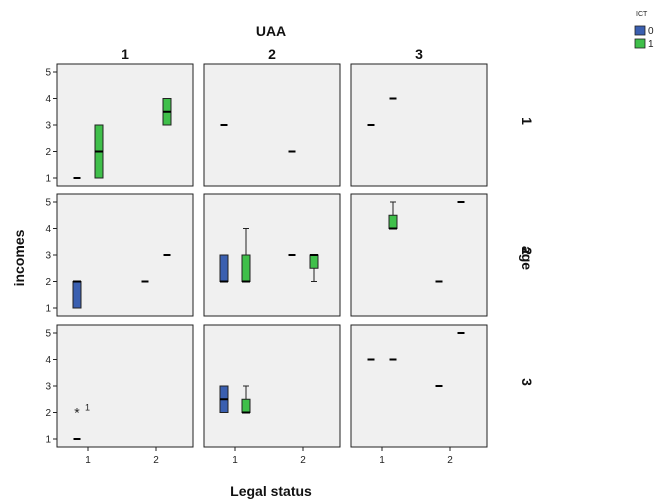 The image size is (656, 504). What do you see at coordinates (125, 54) in the screenshot?
I see `column-header-1: 1` at bounding box center [125, 54].